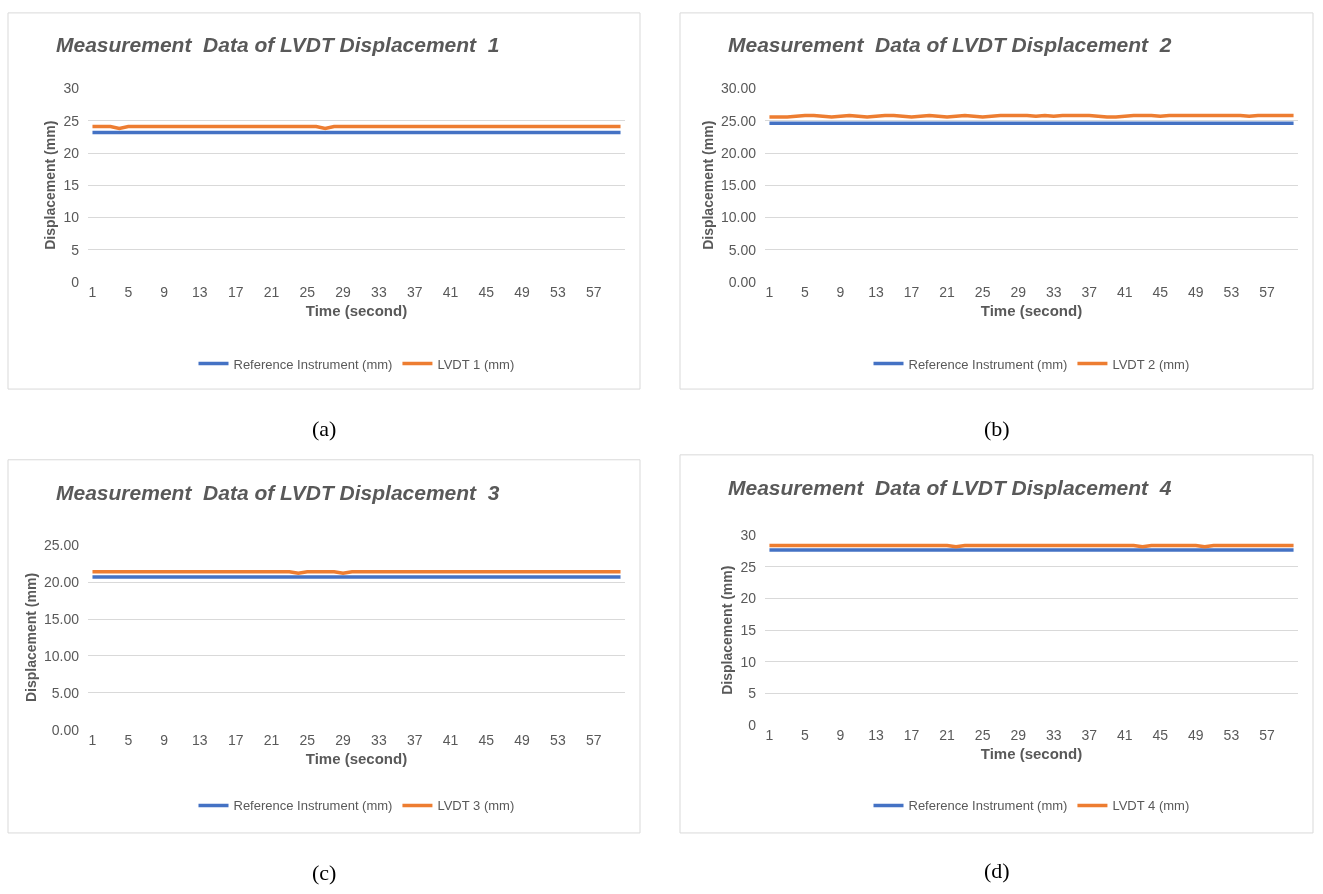  Describe the element at coordinates (738, 120) in the screenshot. I see `y-tick-label: 25.00` at that location.